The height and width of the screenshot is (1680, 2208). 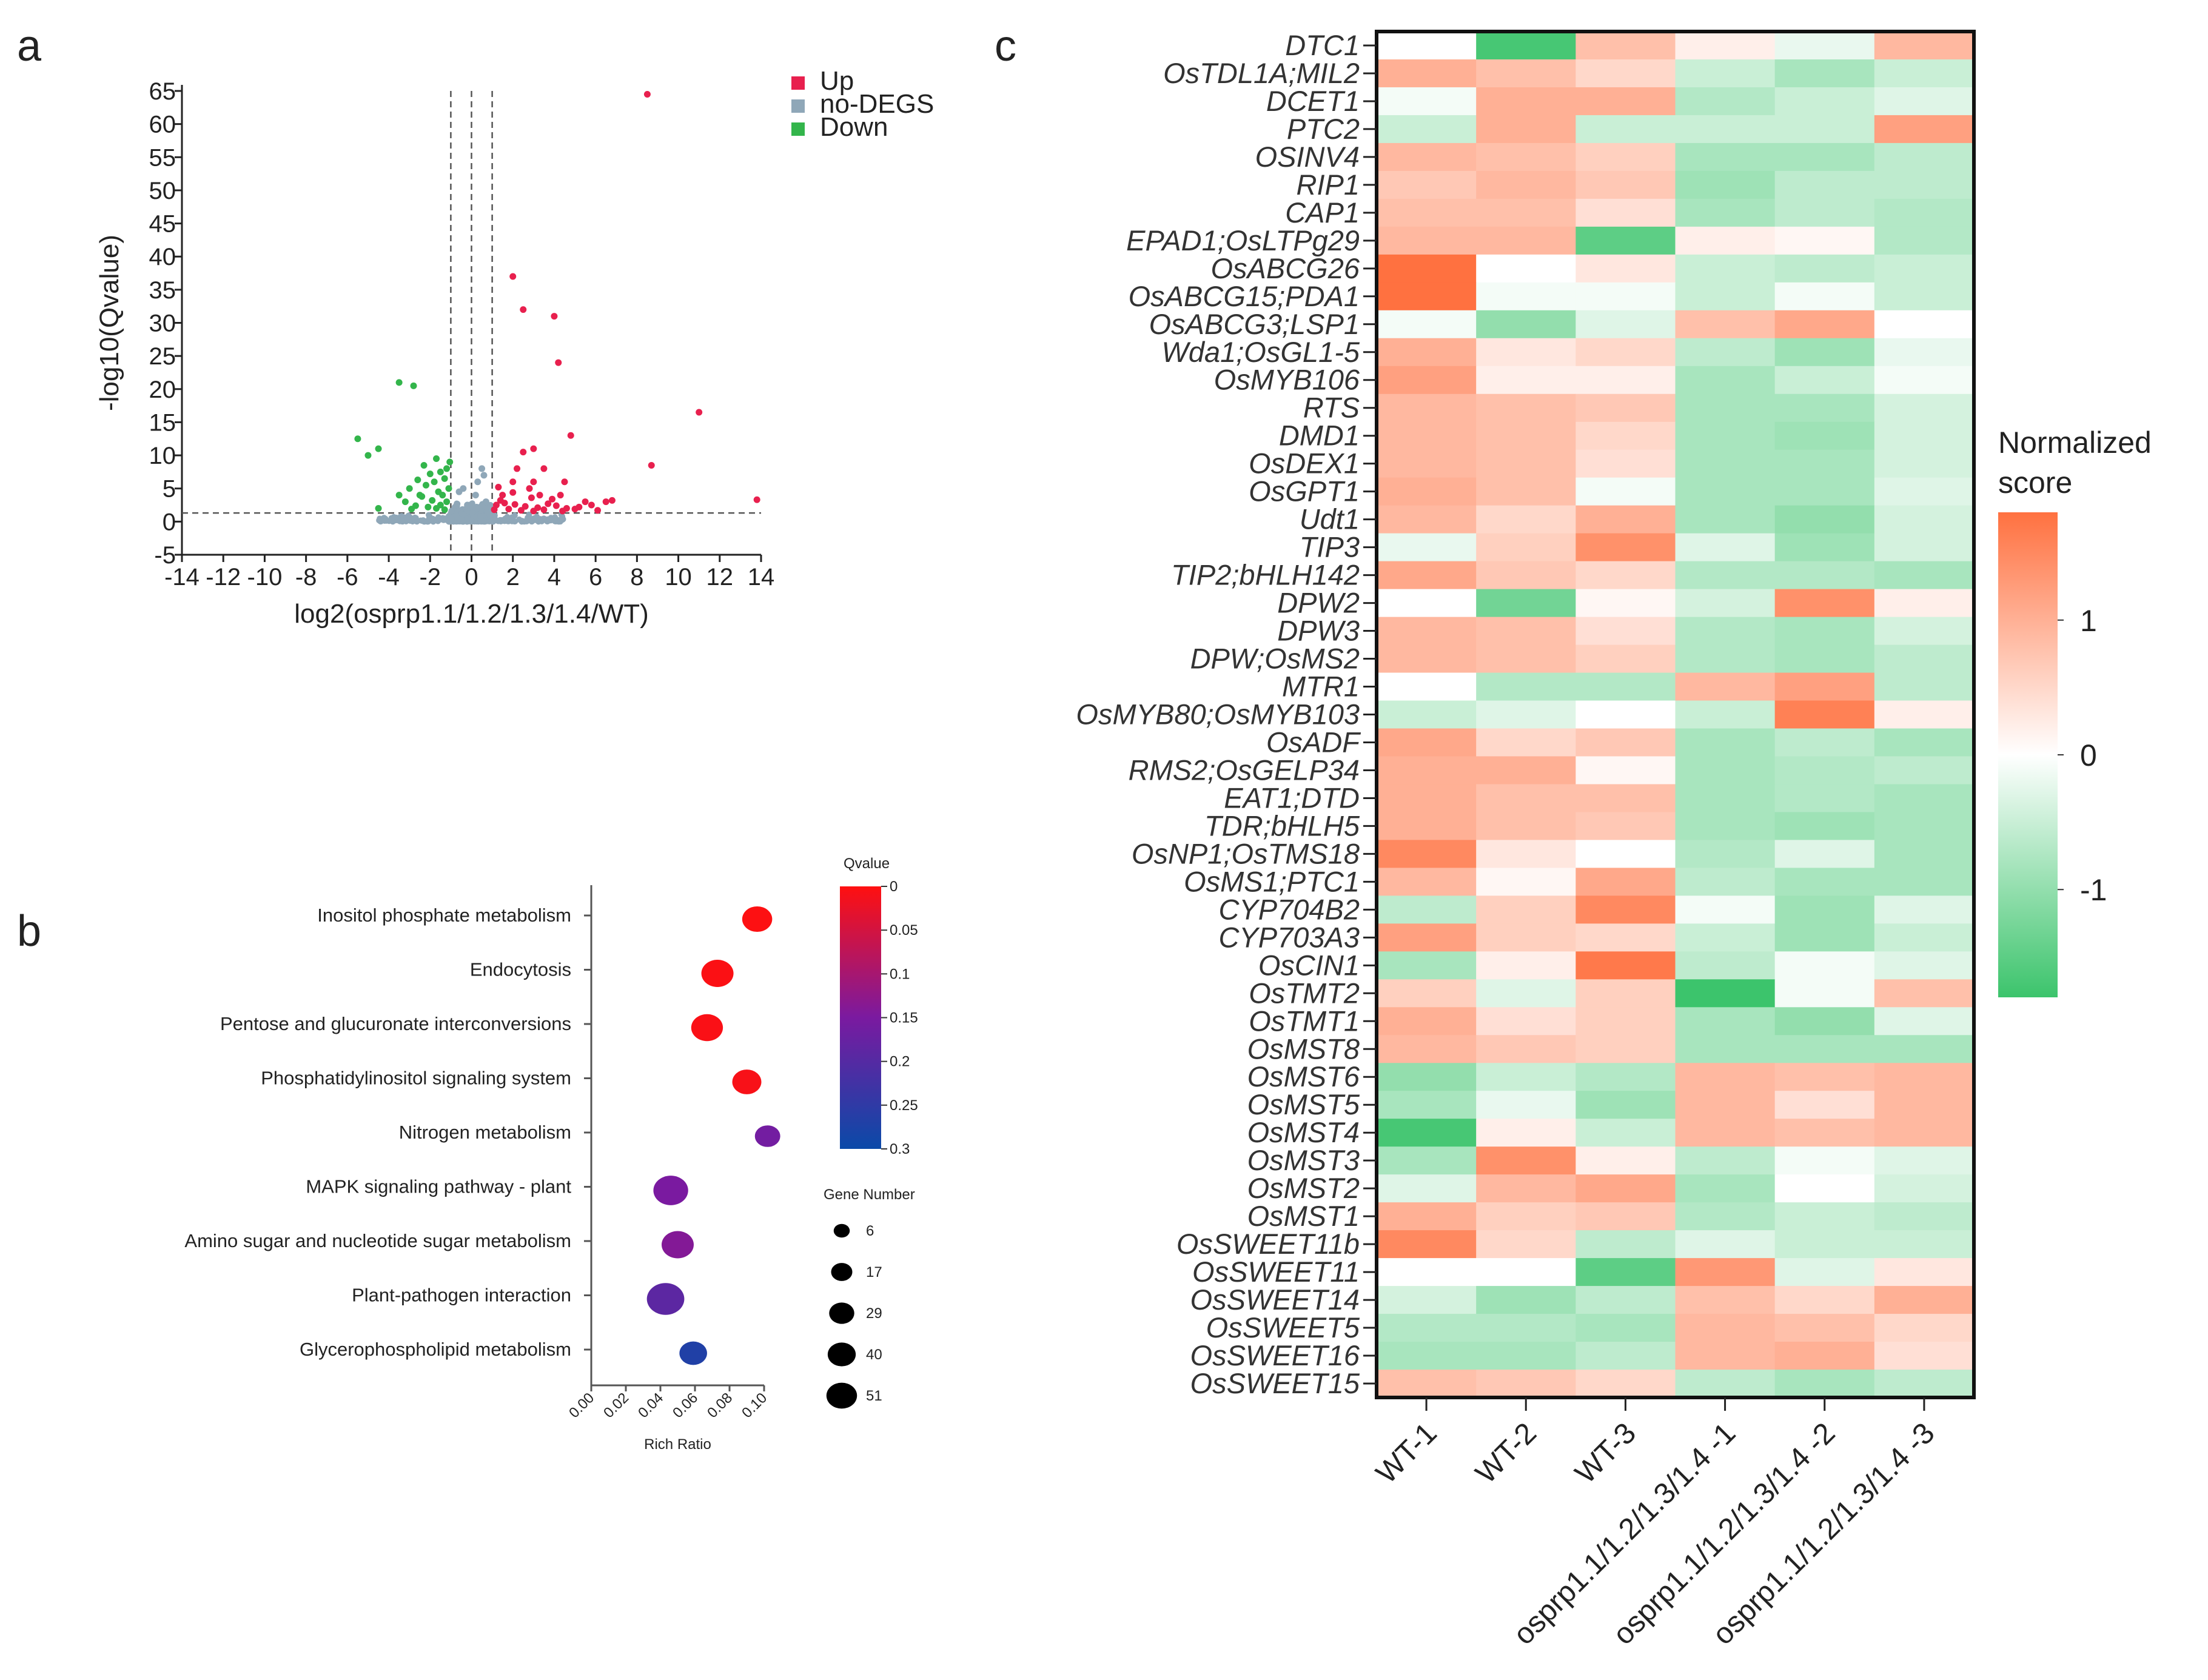 What do you see at coordinates (430, 577) in the screenshot?
I see `volcano-x-tick-label: -2` at bounding box center [430, 577].